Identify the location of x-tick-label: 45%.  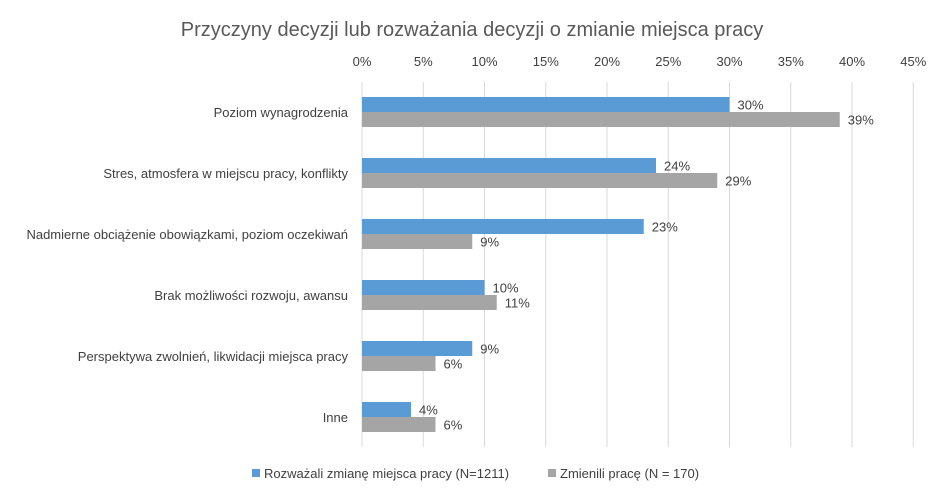
(913, 61).